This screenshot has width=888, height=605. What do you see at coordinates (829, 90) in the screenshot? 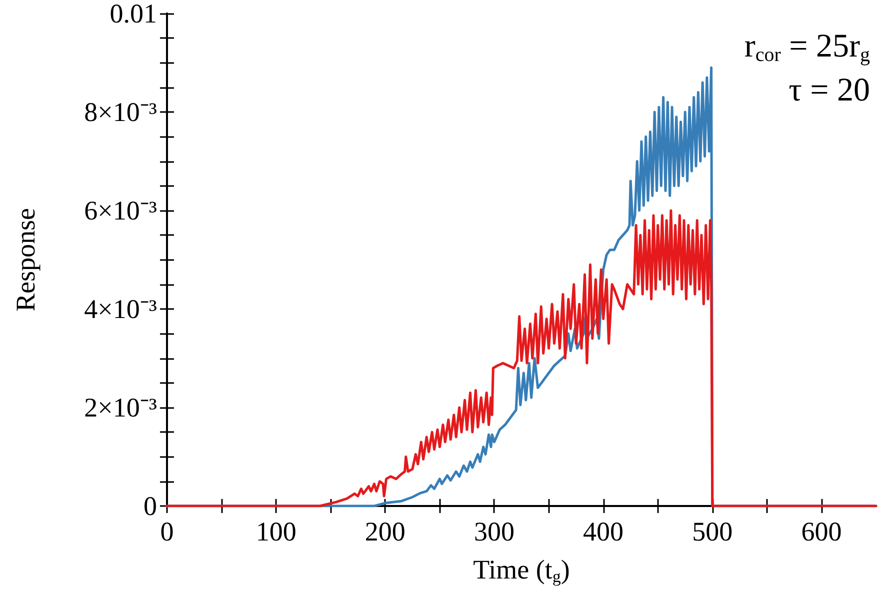
I see `annotation: τ = 20` at bounding box center [829, 90].